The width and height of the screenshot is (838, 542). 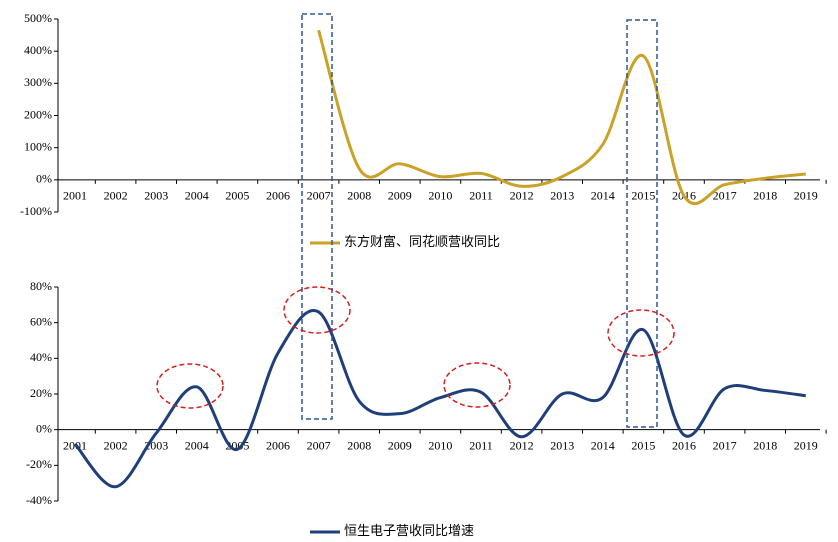 What do you see at coordinates (156, 196) in the screenshot?
I see `x-tick-label: 2003` at bounding box center [156, 196].